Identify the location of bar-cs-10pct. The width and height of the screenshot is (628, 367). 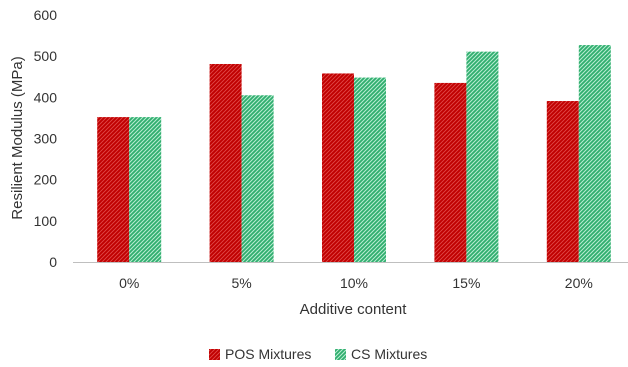
(370, 169).